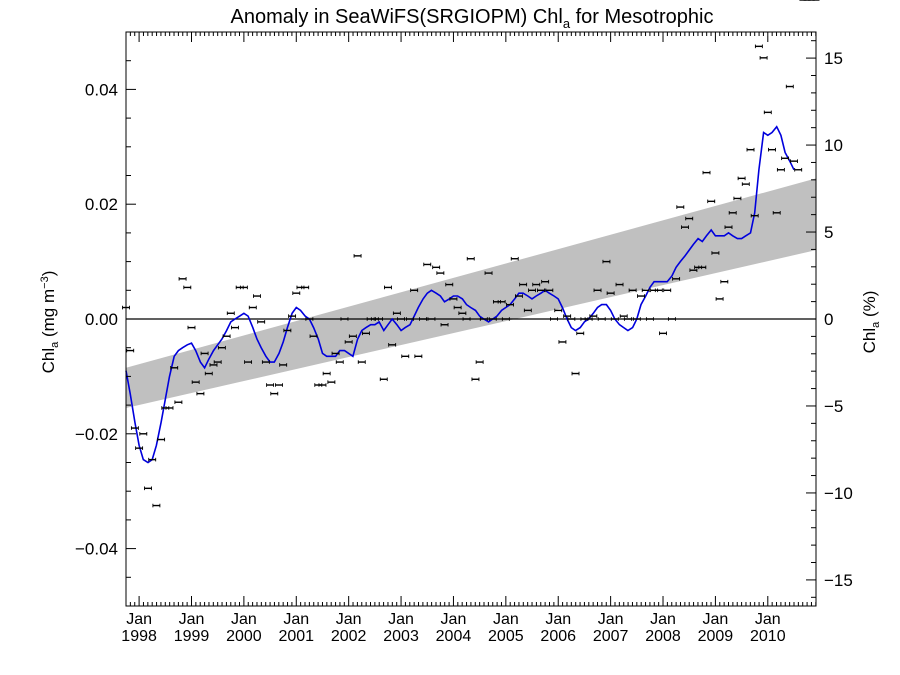 This screenshot has height=675, width=900. Describe the element at coordinates (768, 636) in the screenshot. I see `x-tick-year-label: 2010` at that location.